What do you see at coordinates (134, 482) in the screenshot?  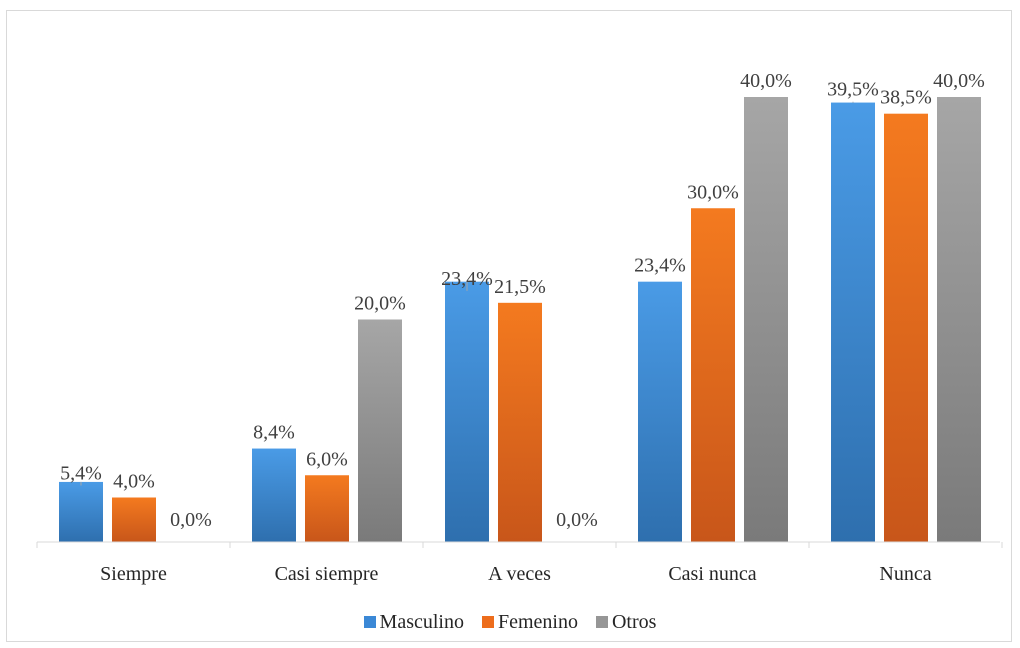 I see `data-label: 4,0%` at bounding box center [134, 482].